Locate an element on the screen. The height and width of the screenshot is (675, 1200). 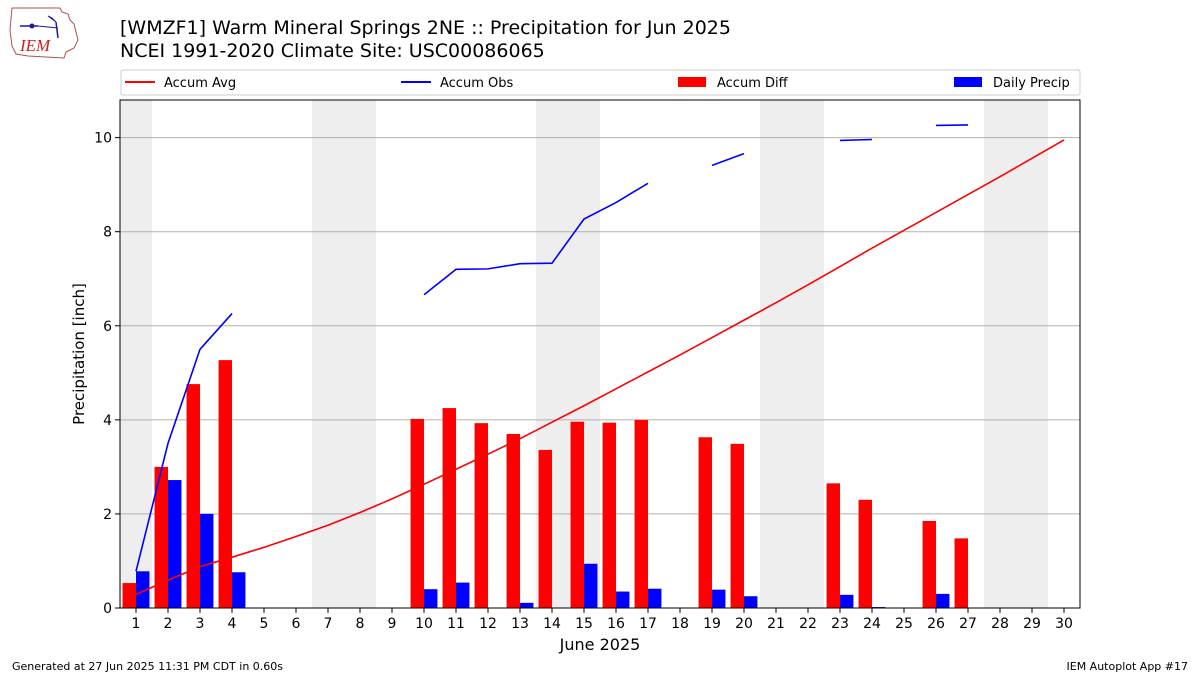
y-tick-label: 6 is located at coordinates (107, 327).